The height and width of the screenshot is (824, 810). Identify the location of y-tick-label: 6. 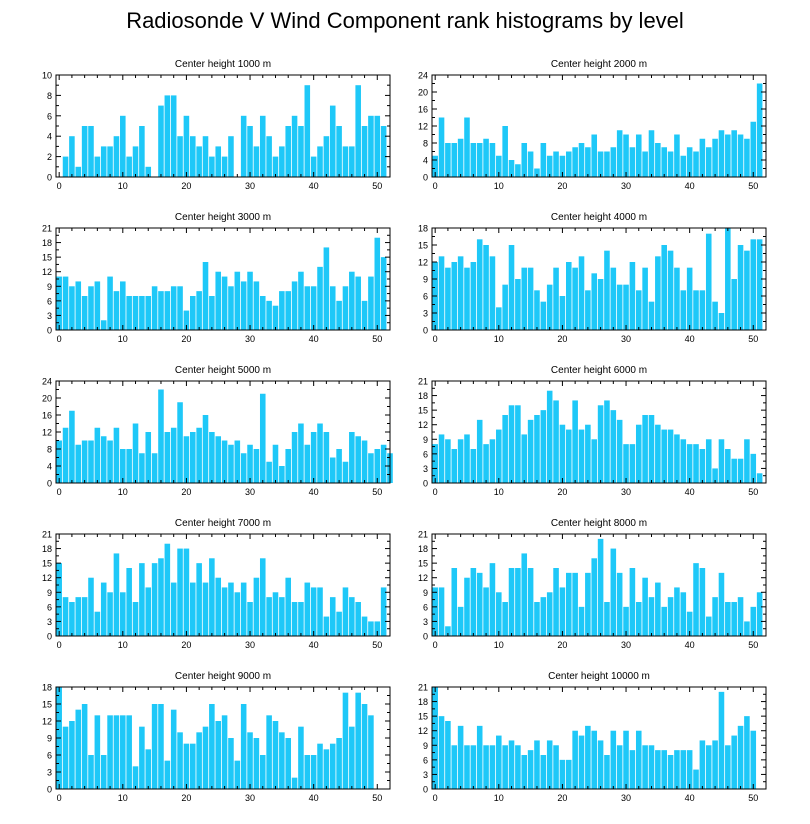
(49, 607).